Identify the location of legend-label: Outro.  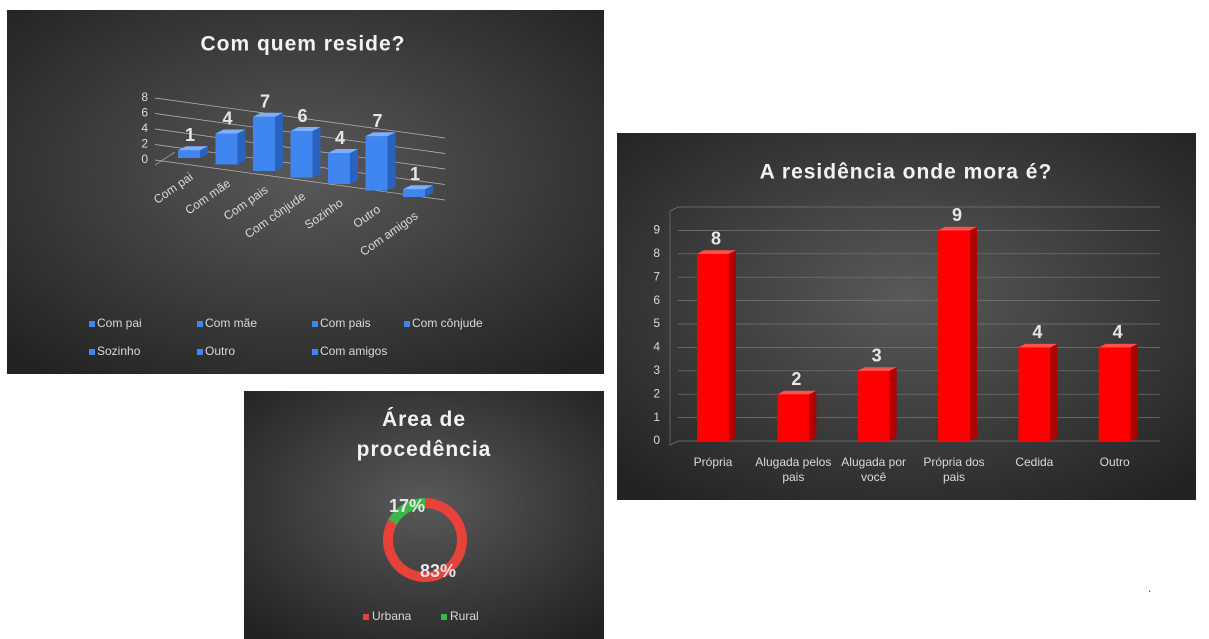
(220, 351).